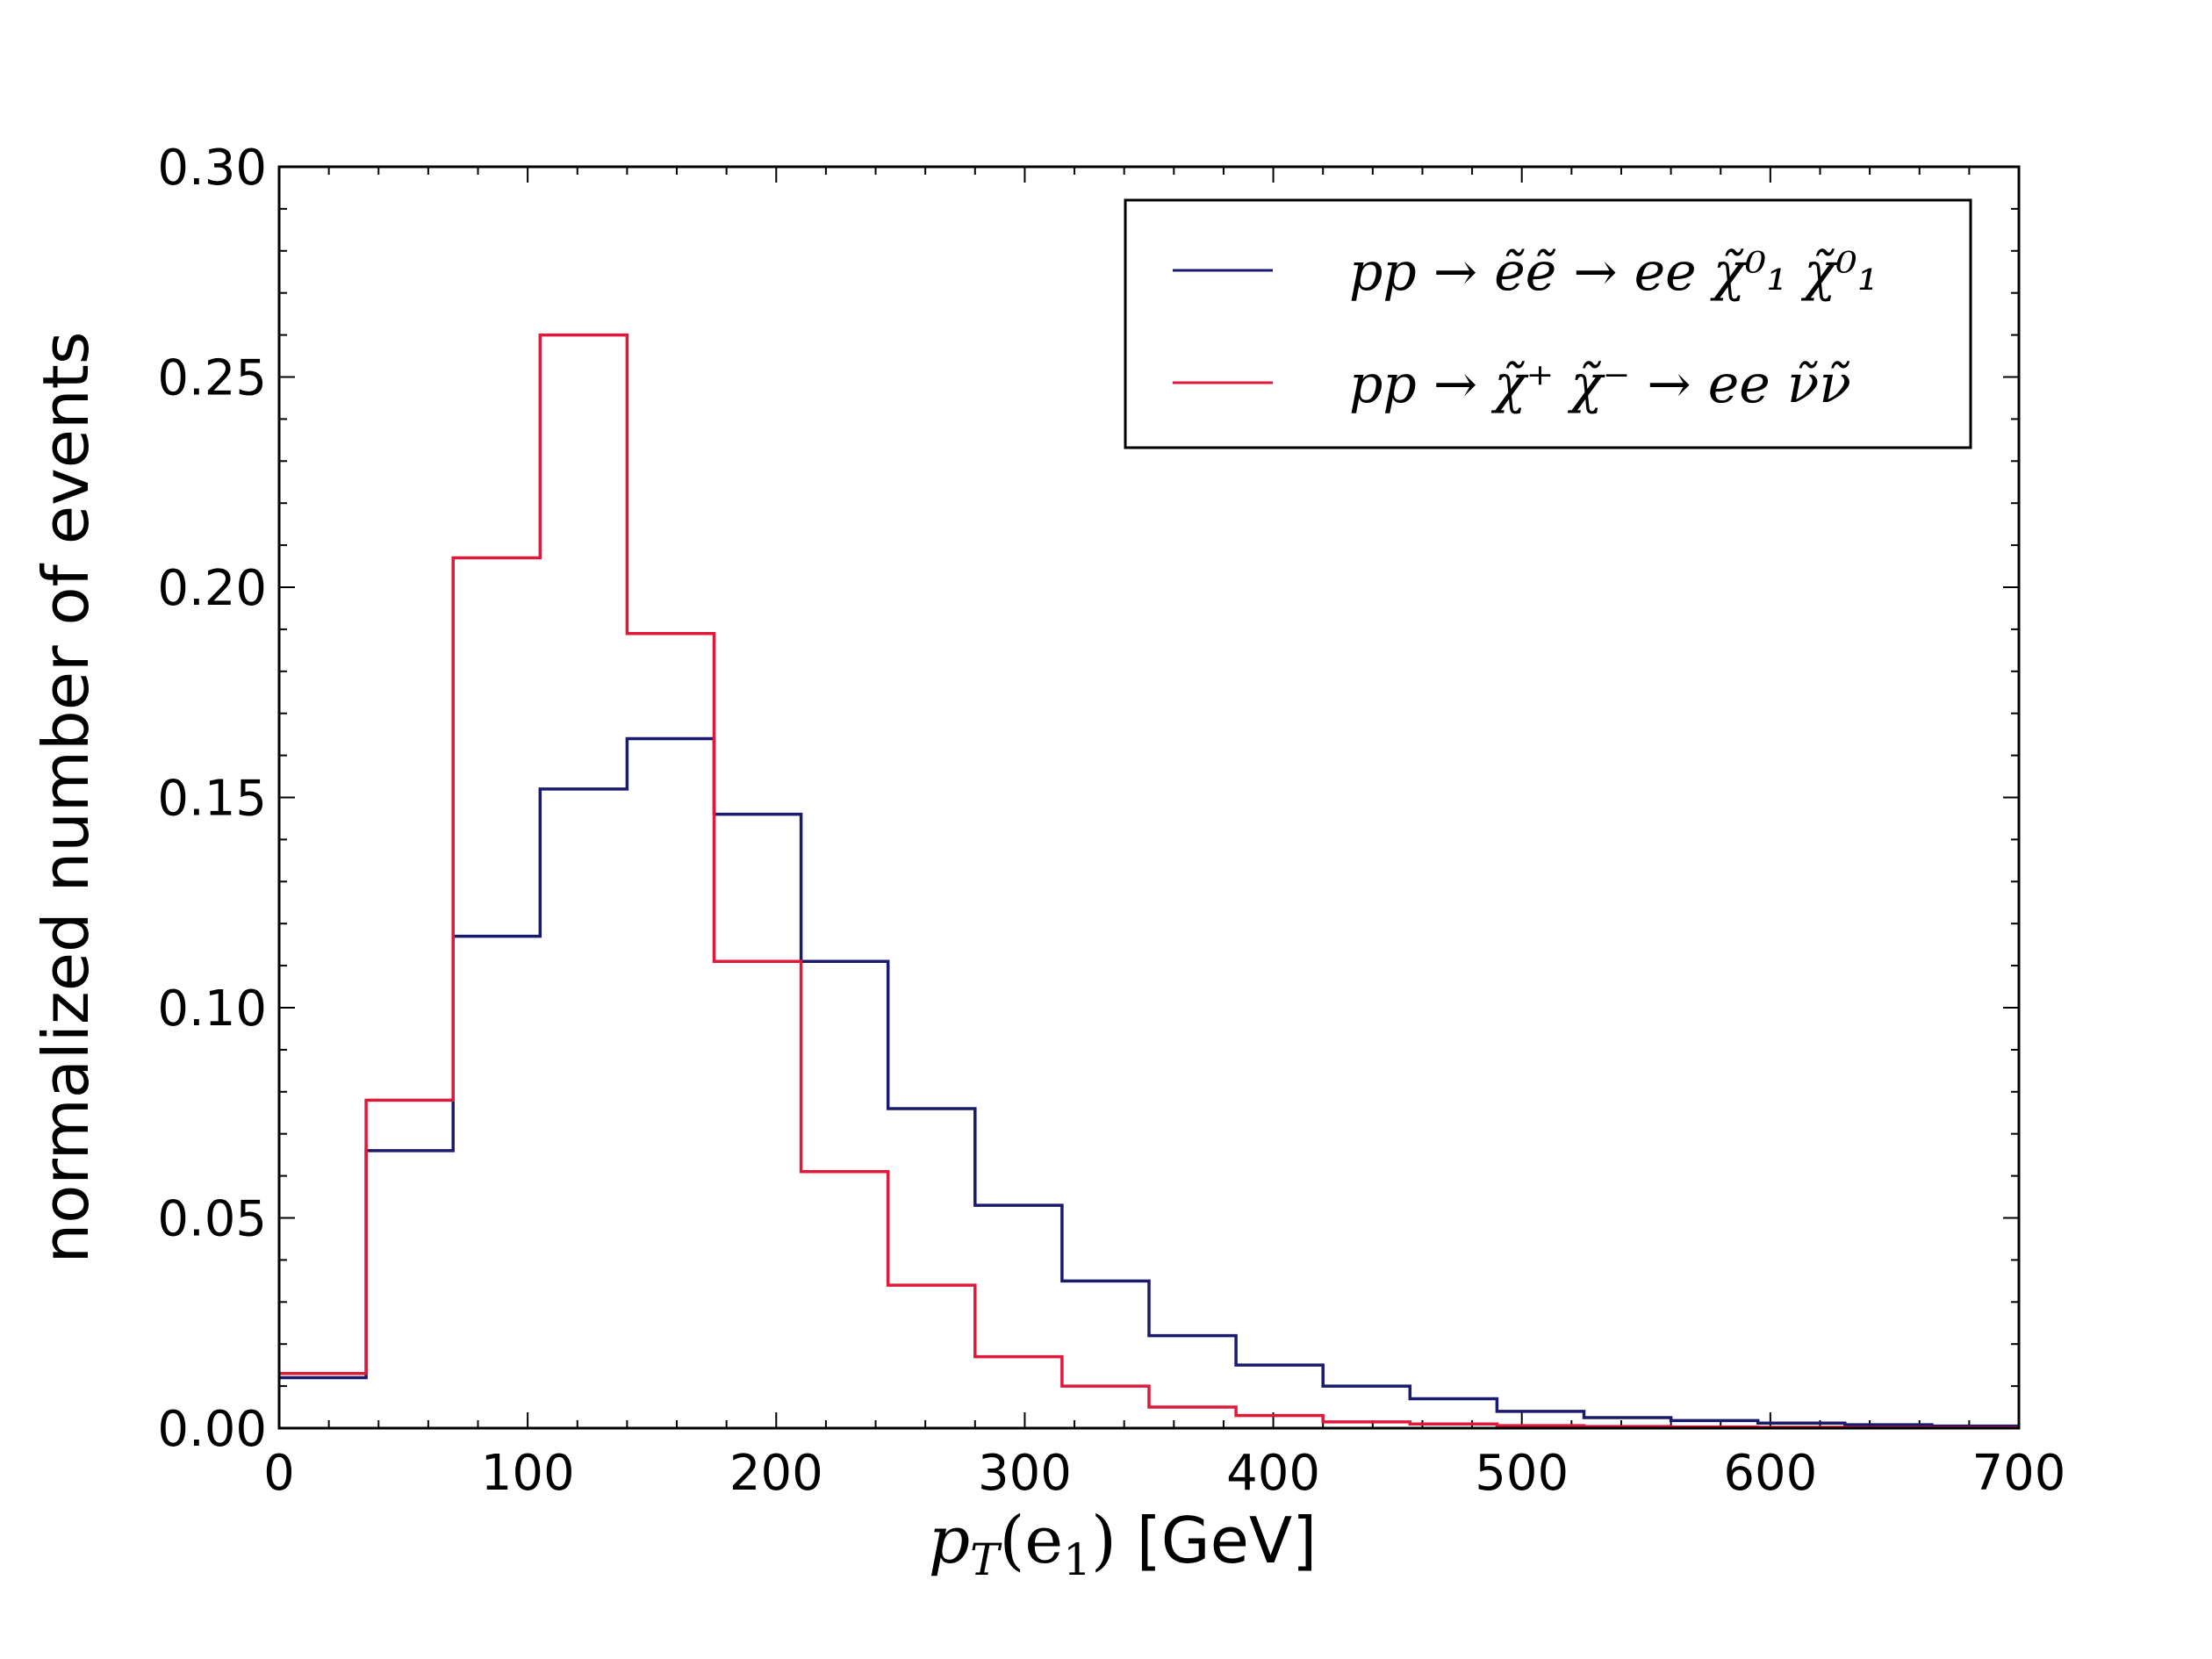  Describe the element at coordinates (212, 378) in the screenshot. I see `y-tick-label: 0.25` at that location.